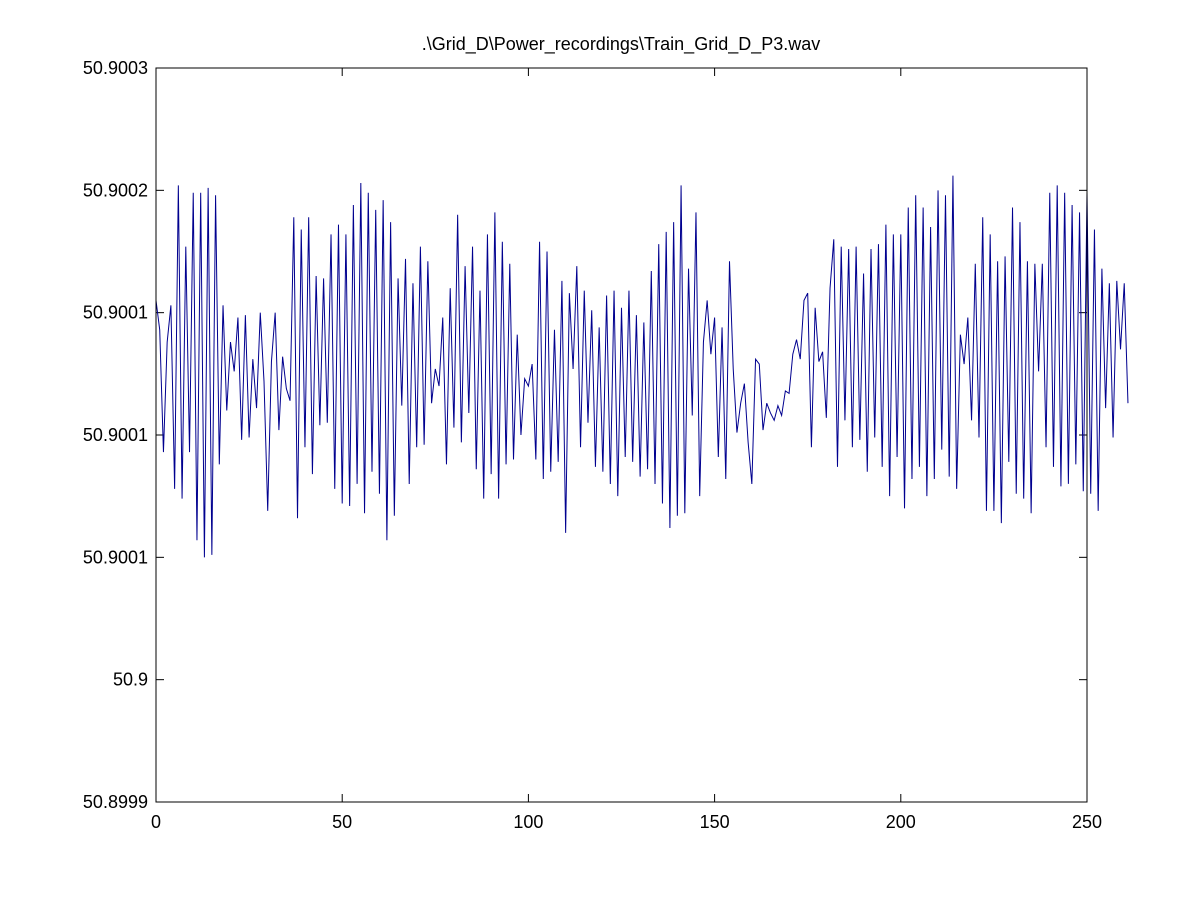  I want to click on x-tick-label: 0, so click(156, 822).